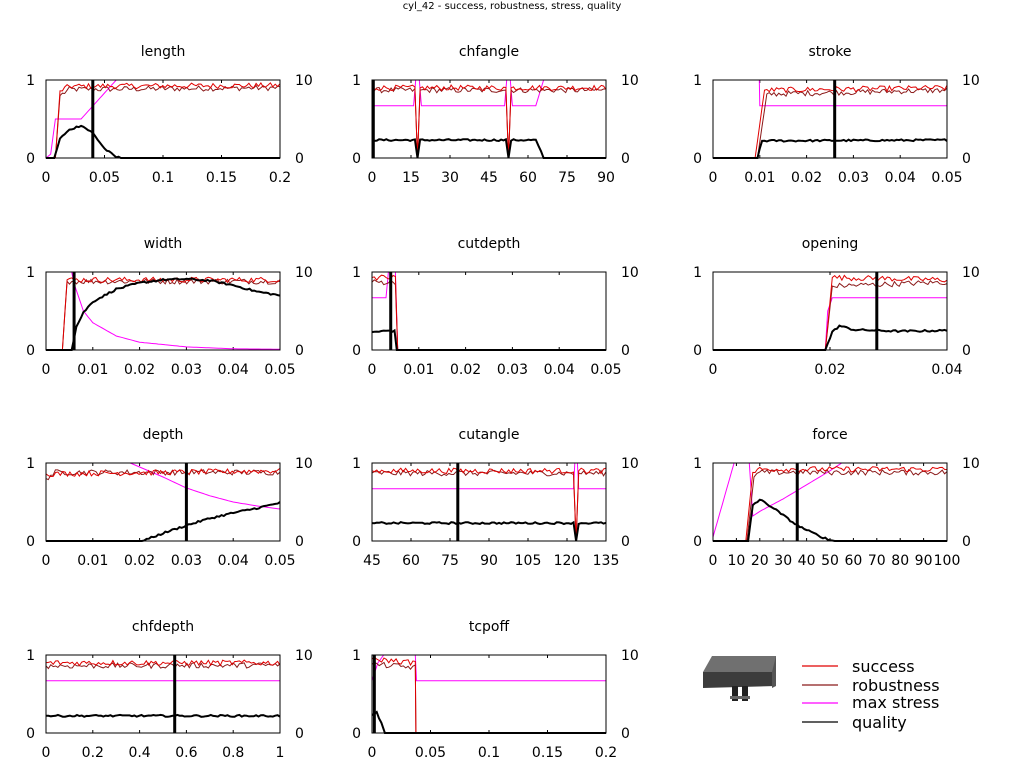 This screenshot has height=781, width=1024. I want to click on x-tick-label-20: 20, so click(760, 561).